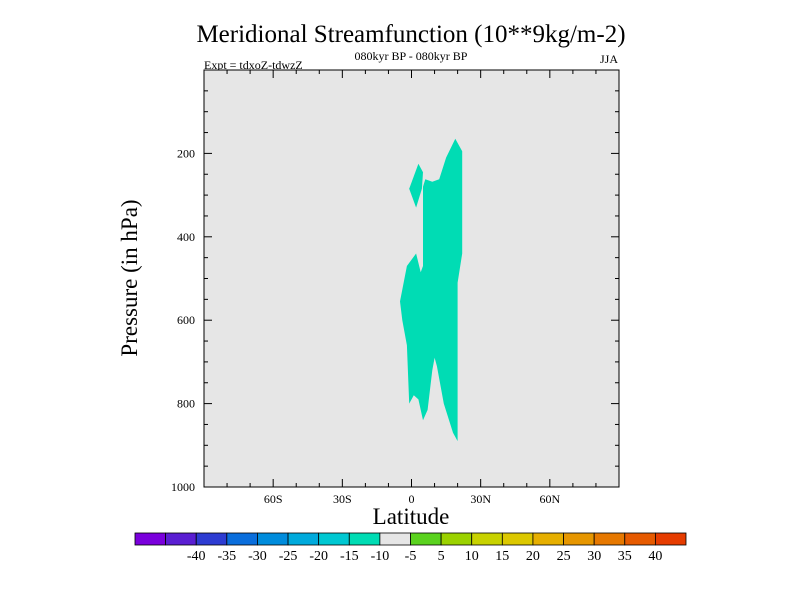  I want to click on season-label: JJA, so click(609, 59).